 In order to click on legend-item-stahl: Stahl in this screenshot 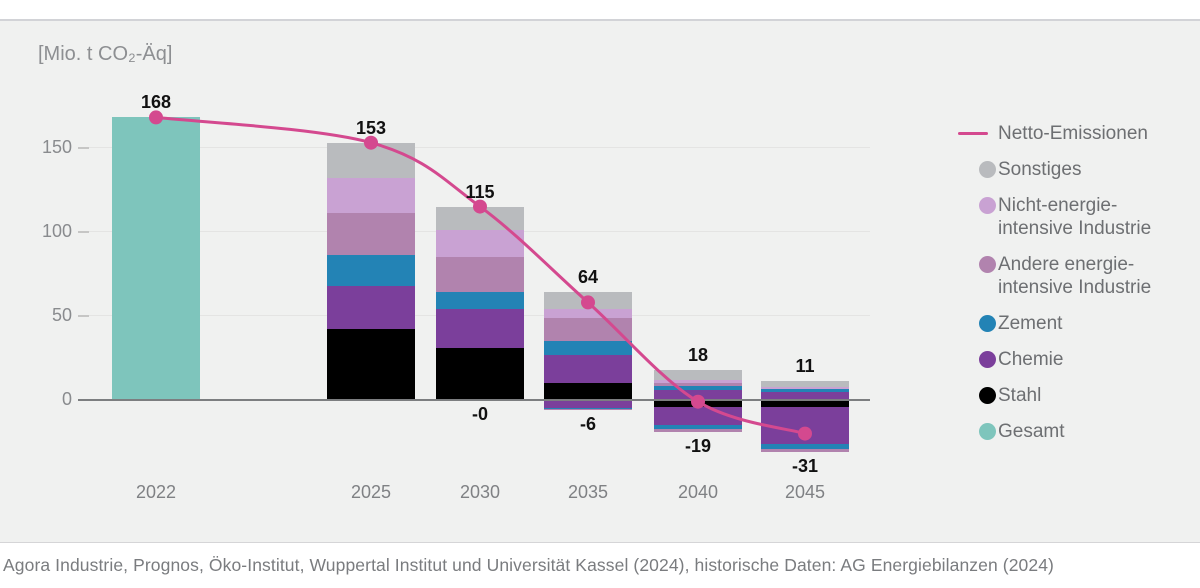, I will do `click(1054, 395)`.